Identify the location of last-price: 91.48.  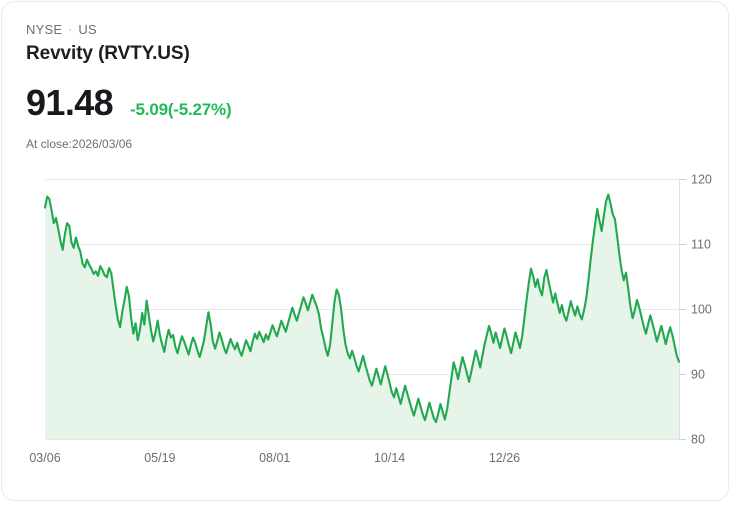
(70, 102).